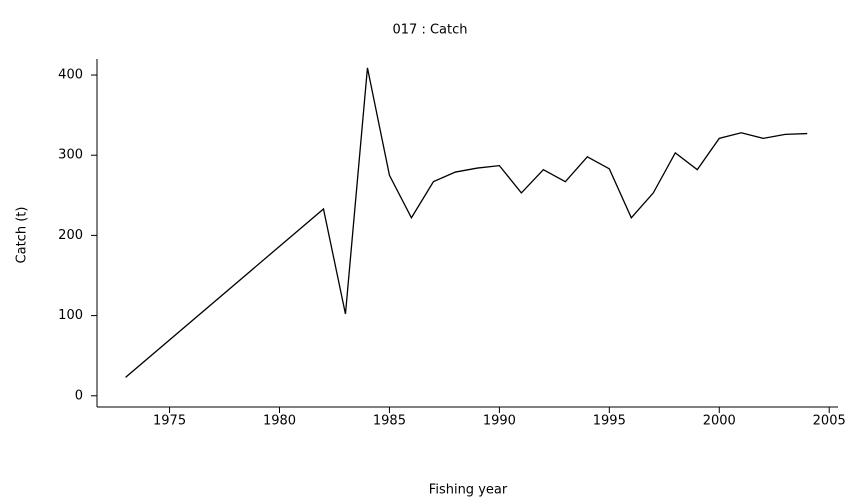 Image resolution: width=860 pixels, height=501 pixels. Describe the element at coordinates (22, 235) in the screenshot. I see `y-axis-label: Catch (t)` at that location.